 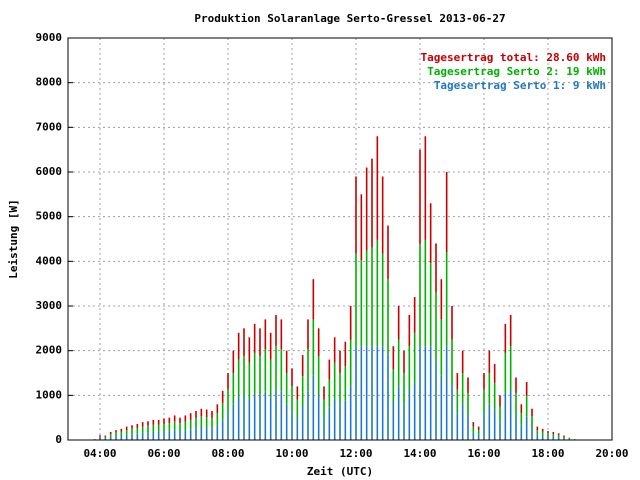 What do you see at coordinates (58, 439) in the screenshot?
I see `y-tick-label: 0` at bounding box center [58, 439].